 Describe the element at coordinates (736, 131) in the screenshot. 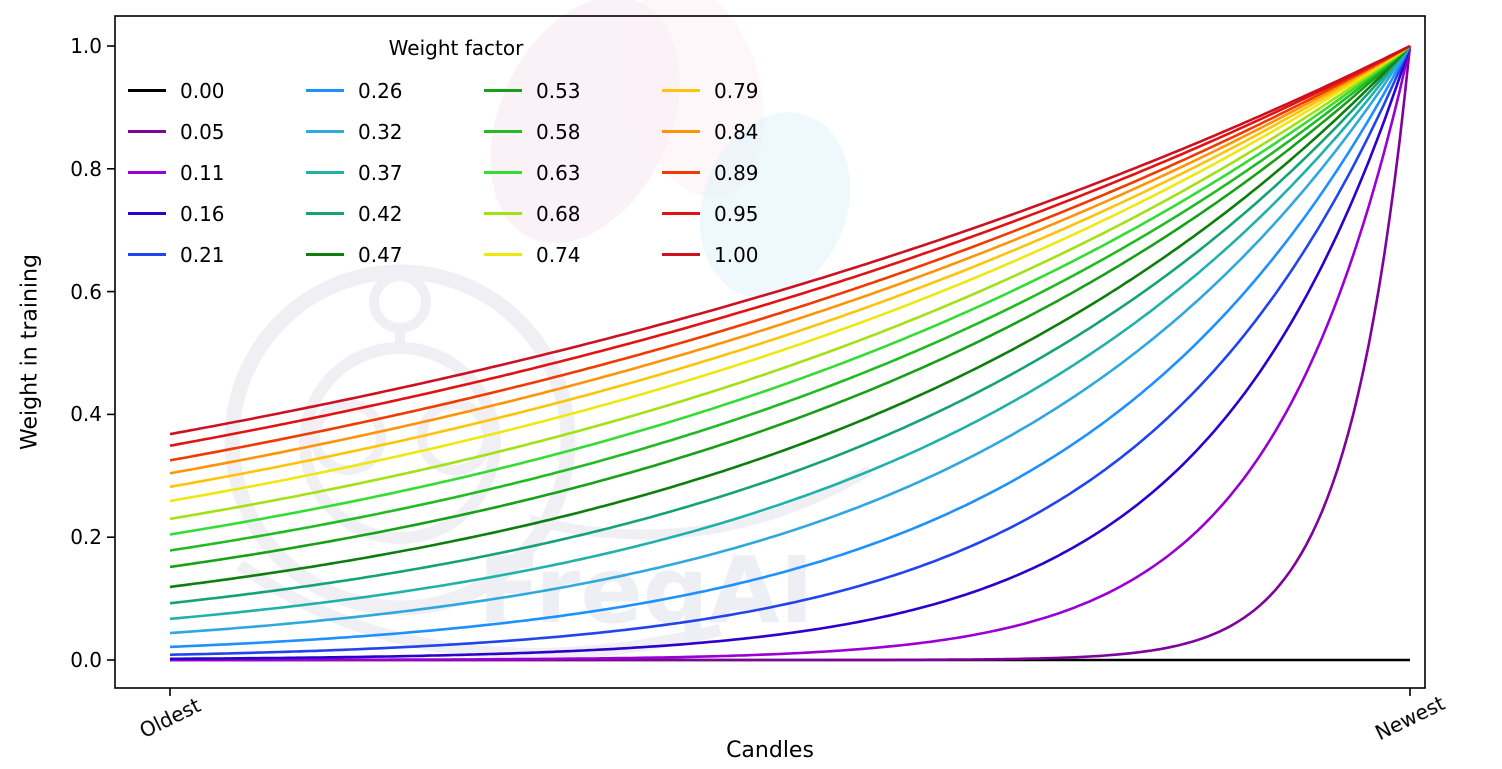

I see `legend-label: 0.84` at that location.